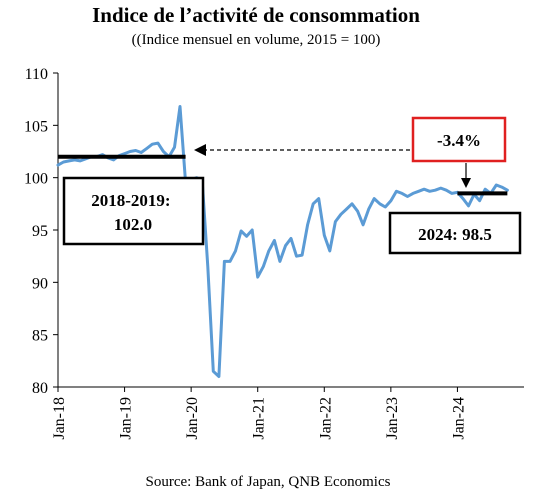 This screenshot has width=537, height=494. Describe the element at coordinates (59, 418) in the screenshot. I see `x-tick-label: Jan-18` at that location.